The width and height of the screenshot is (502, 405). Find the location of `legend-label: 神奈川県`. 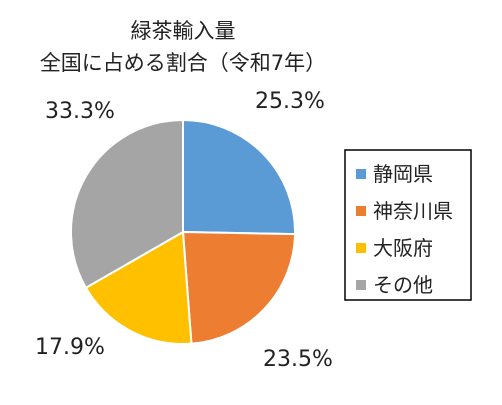

legend-label: 神奈川県 is located at coordinates (413, 211).